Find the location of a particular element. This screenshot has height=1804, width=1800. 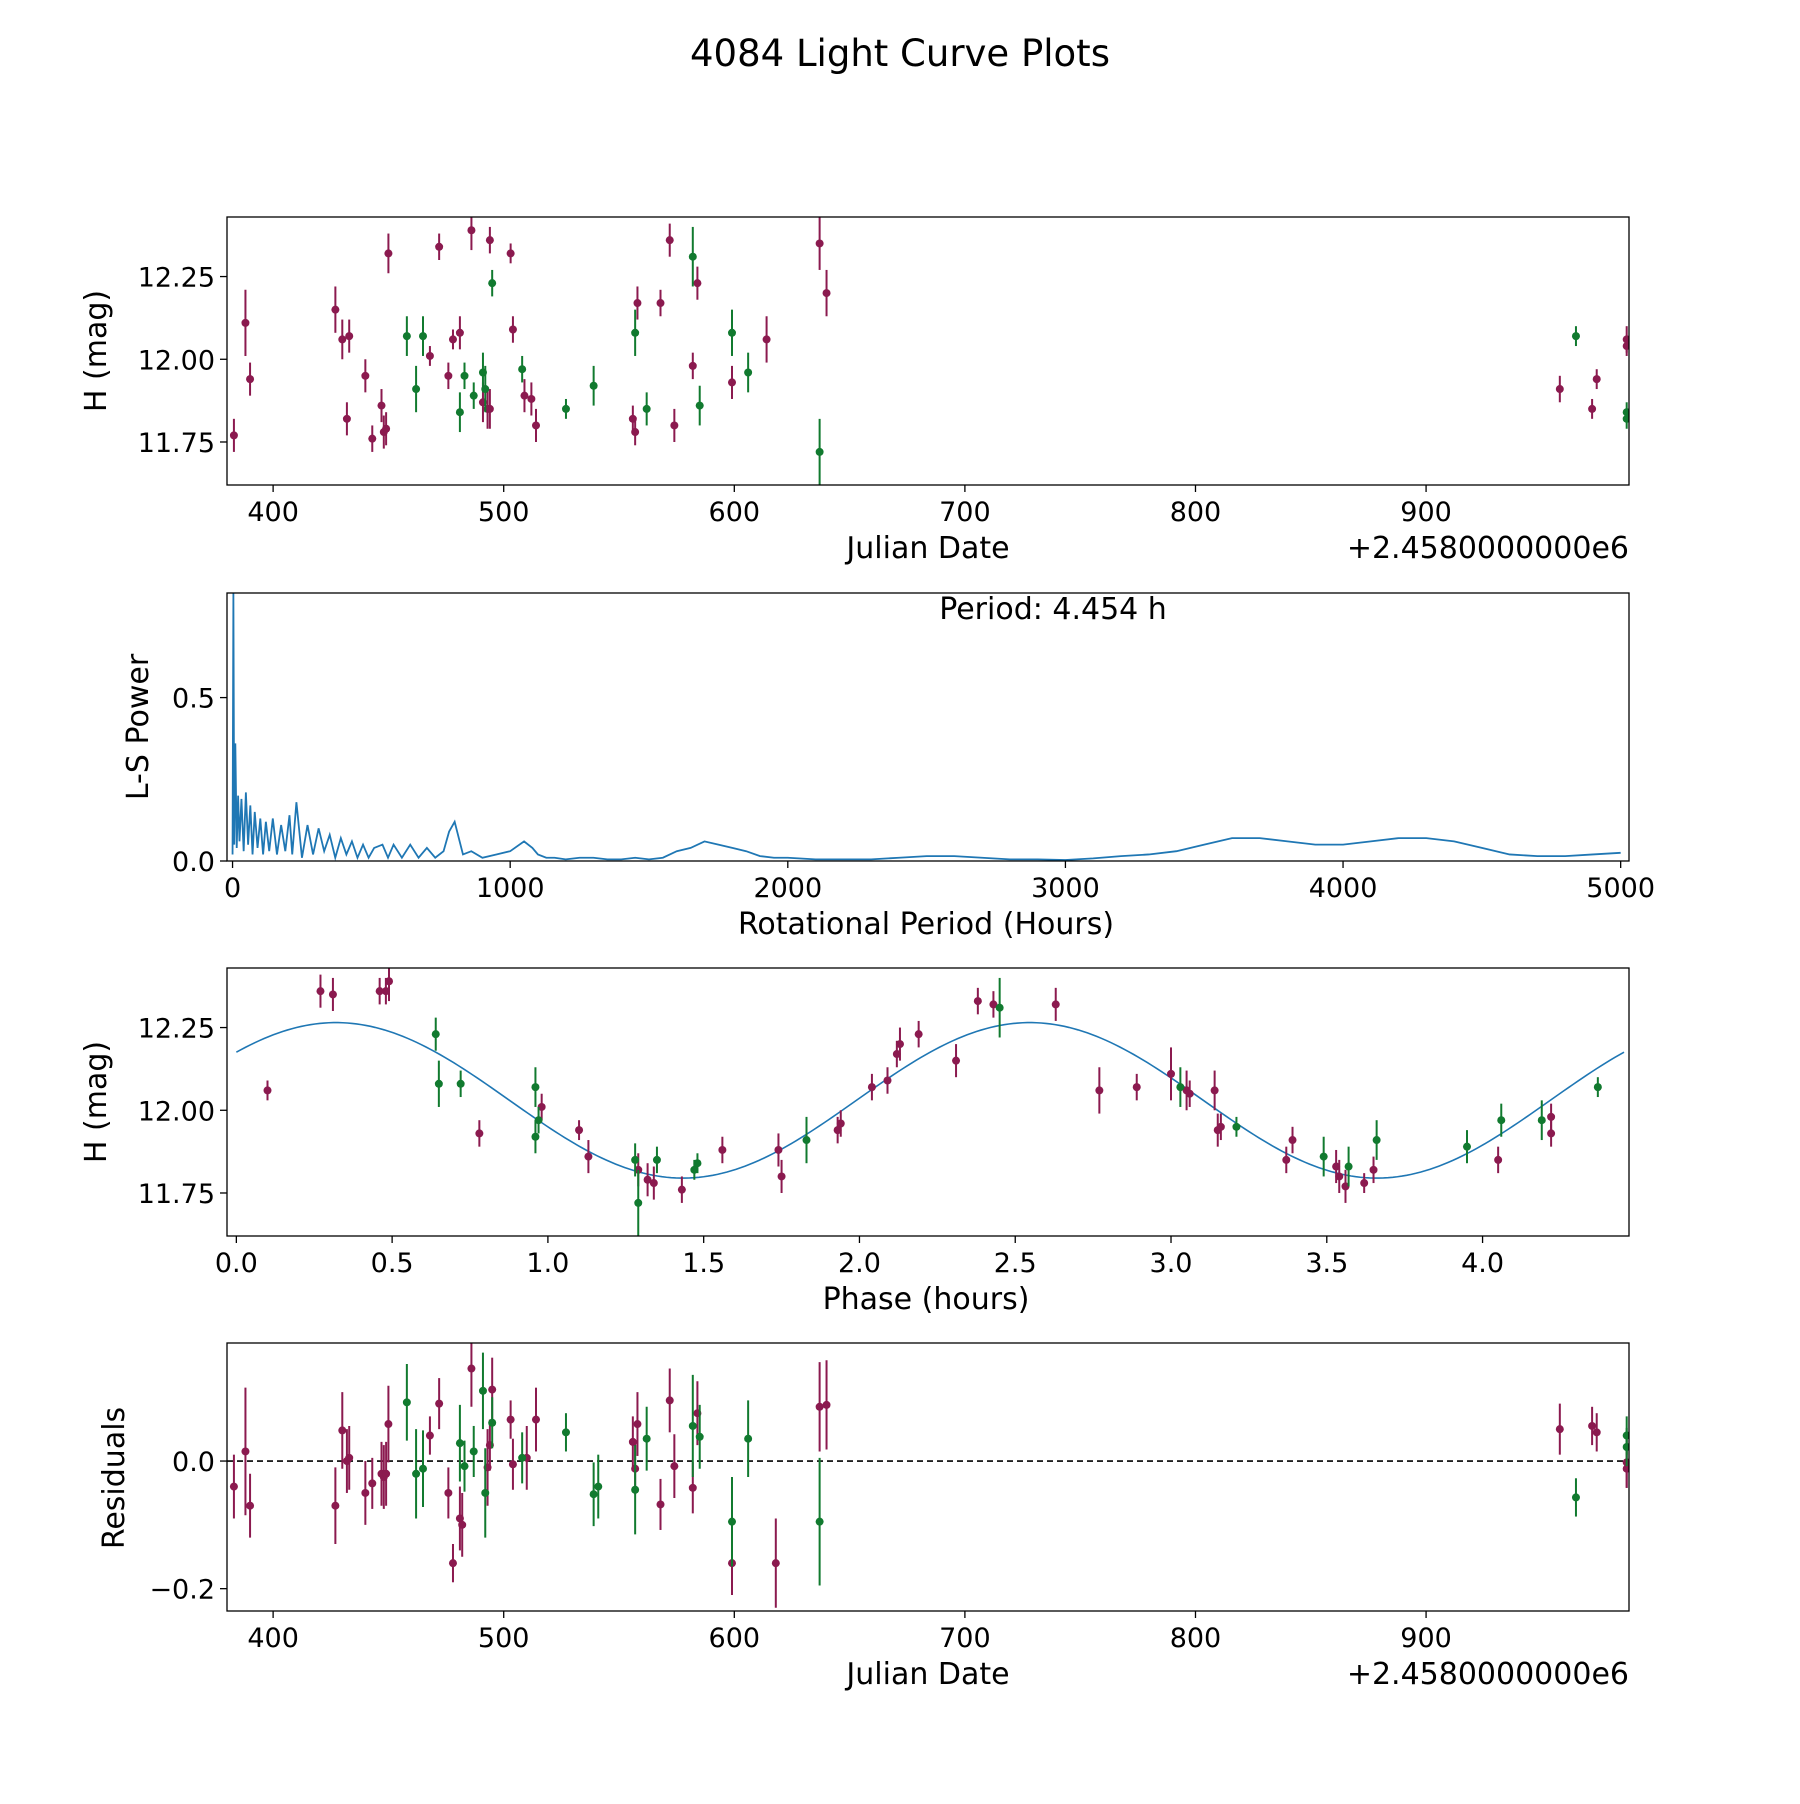

residuals-xlabel: Julian Date is located at coordinates (926, 1674).